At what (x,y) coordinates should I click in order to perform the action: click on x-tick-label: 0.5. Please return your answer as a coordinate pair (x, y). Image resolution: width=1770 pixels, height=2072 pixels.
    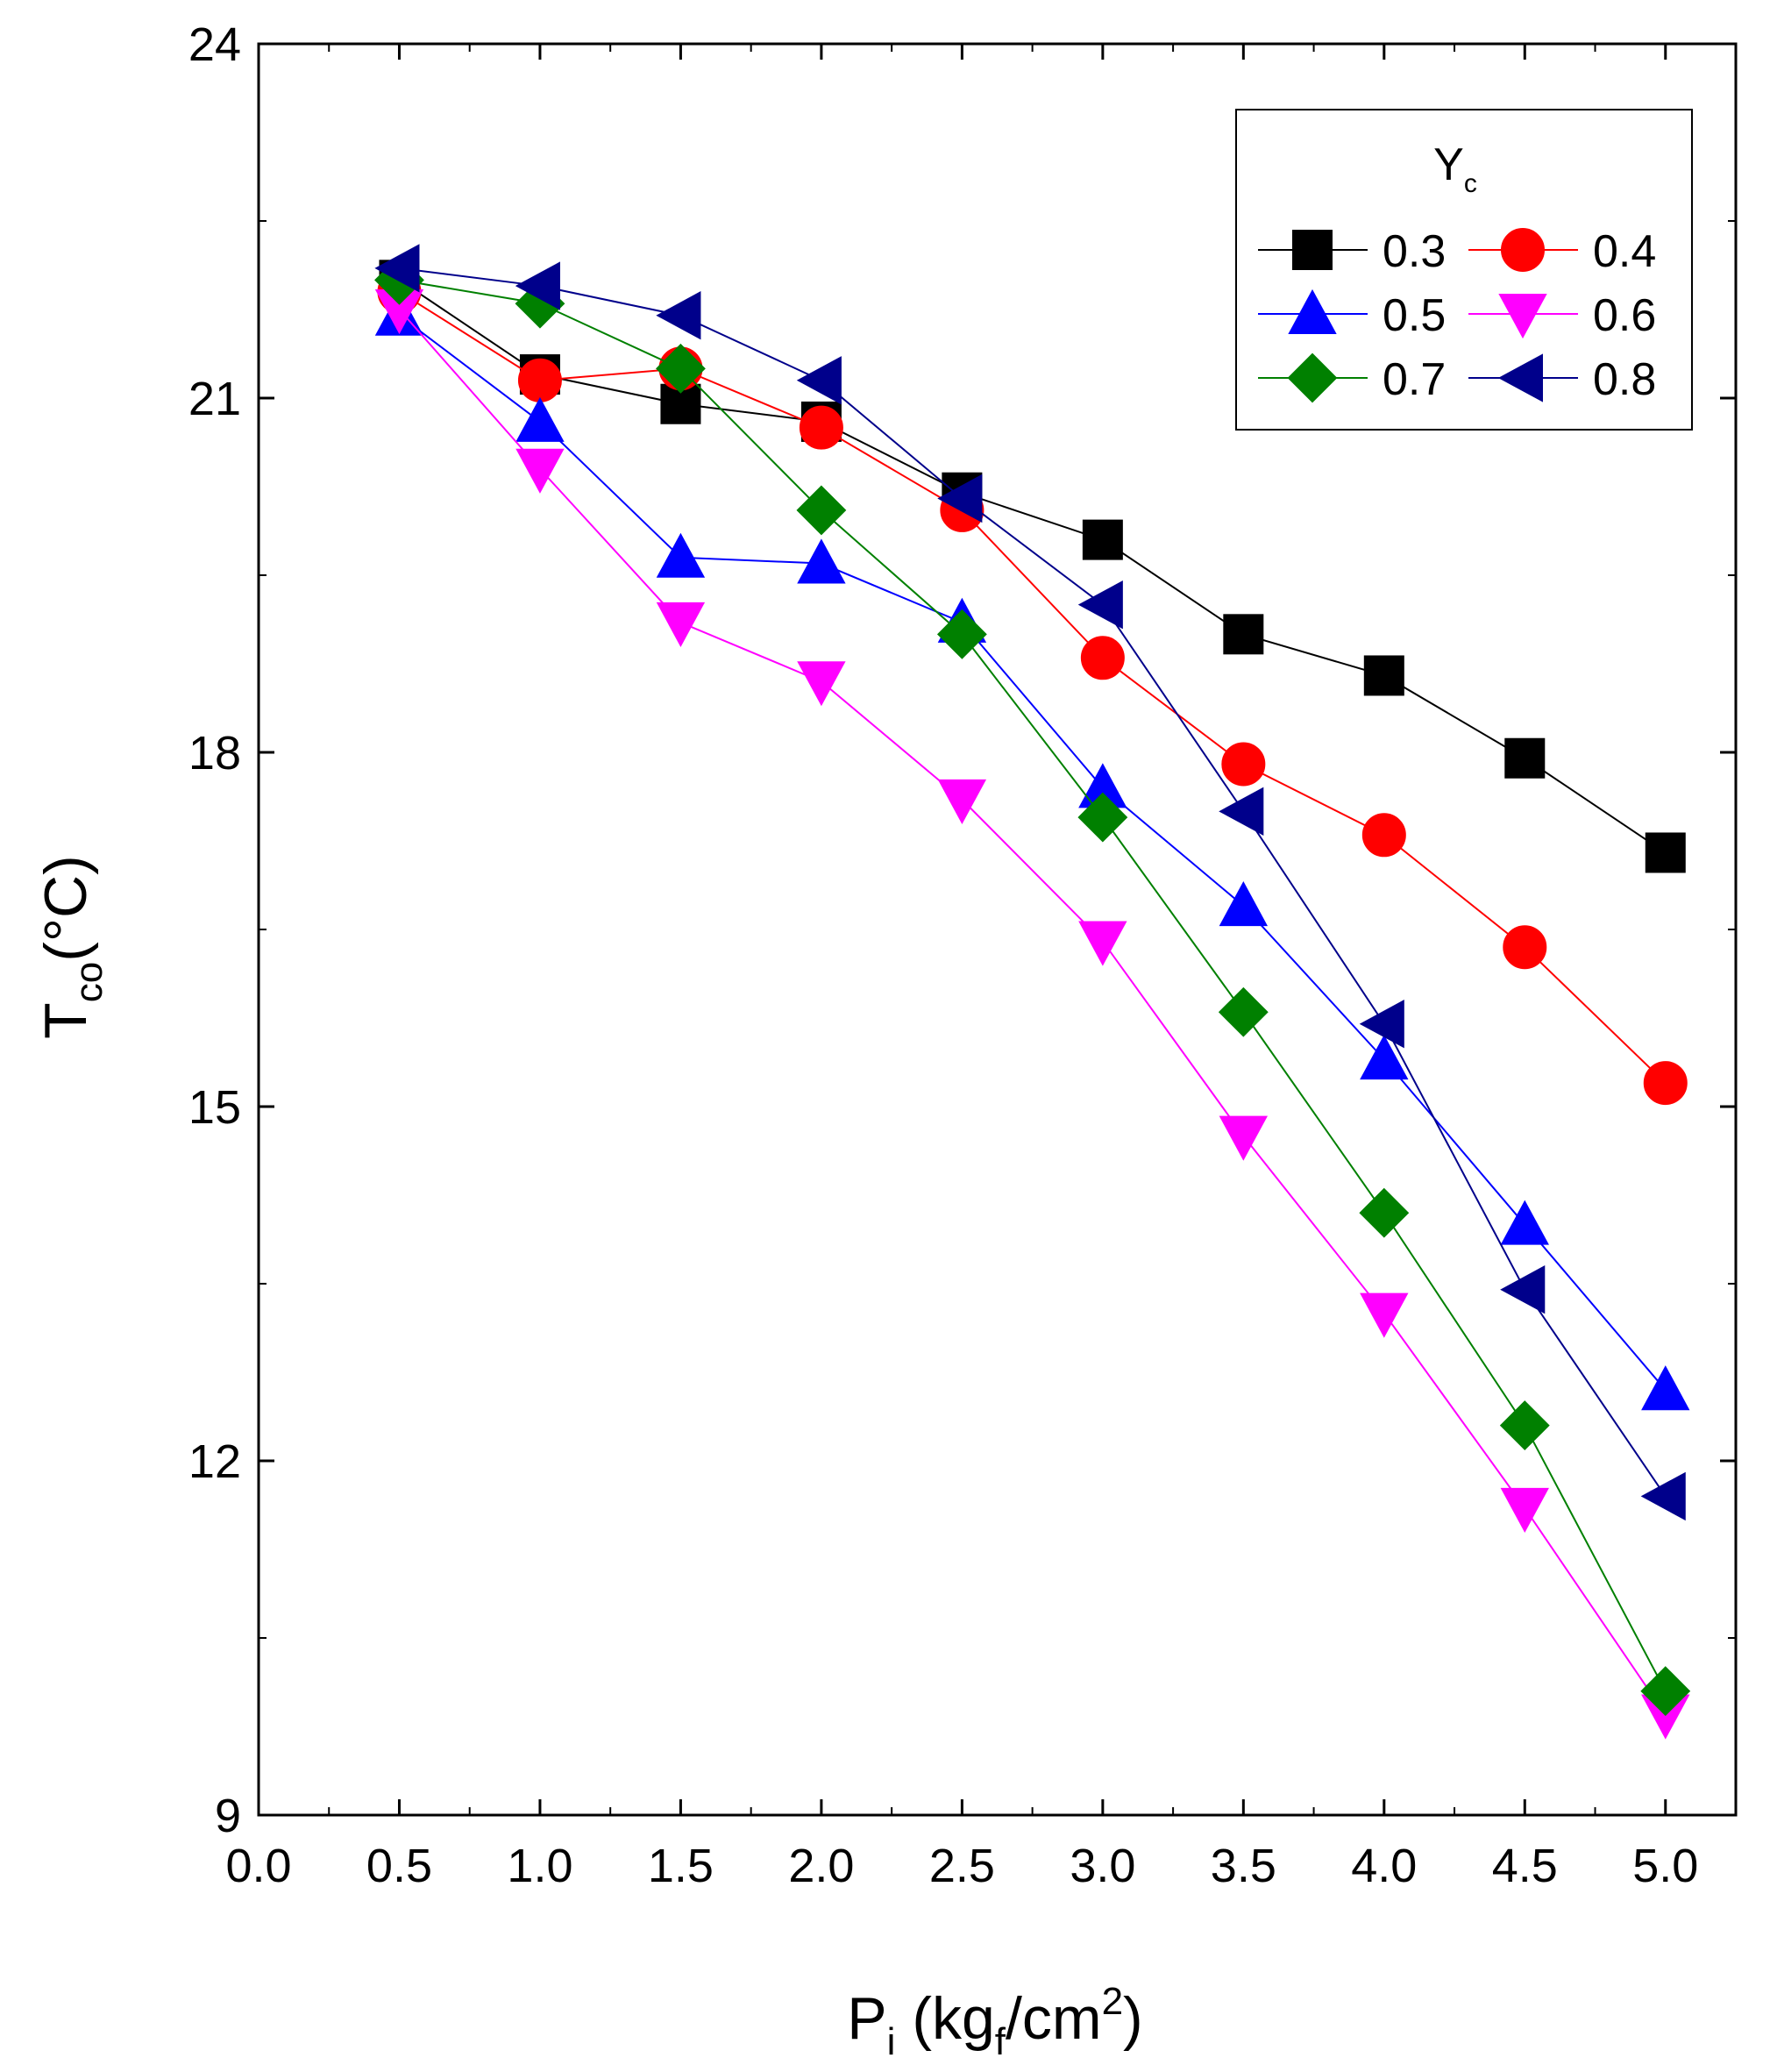
    Looking at the image, I should click on (399, 1866).